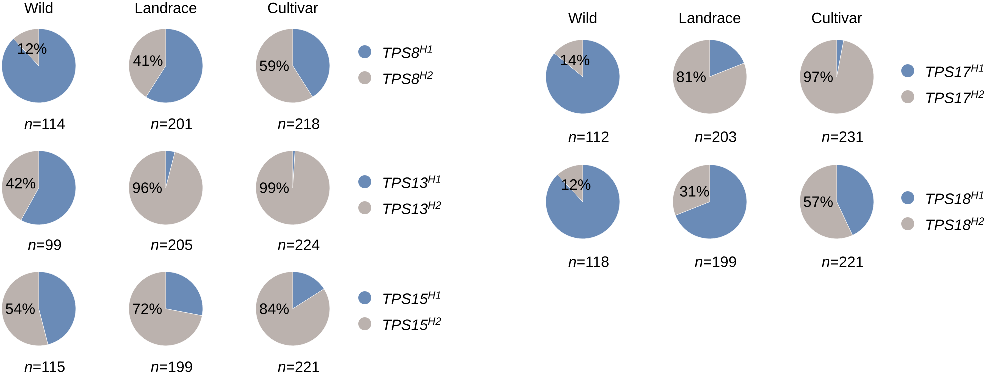 Image resolution: width=1000 pixels, height=374 pixels. What do you see at coordinates (299, 124) in the screenshot?
I see `text: n=218` at bounding box center [299, 124].